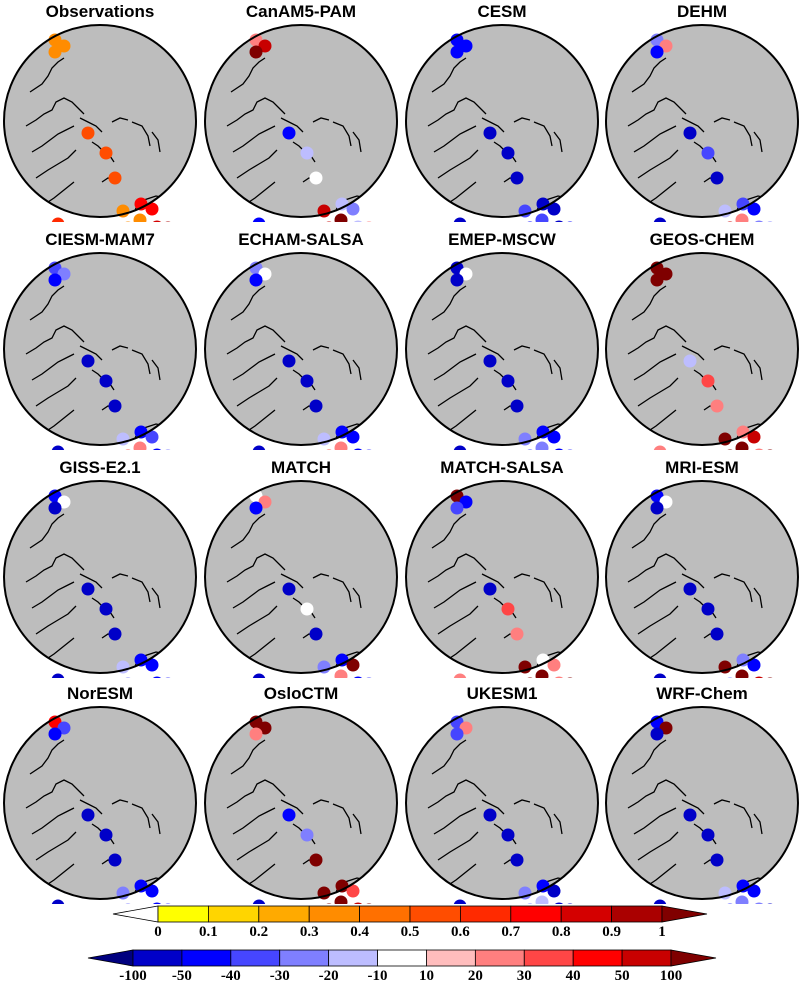  I want to click on panel-title: NorESM, so click(100, 693).